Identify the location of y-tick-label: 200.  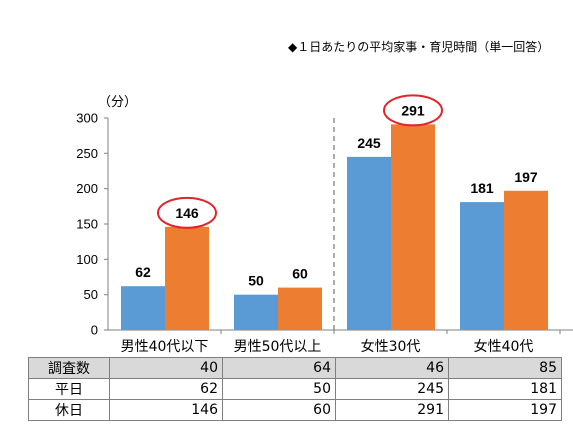
(87, 188).